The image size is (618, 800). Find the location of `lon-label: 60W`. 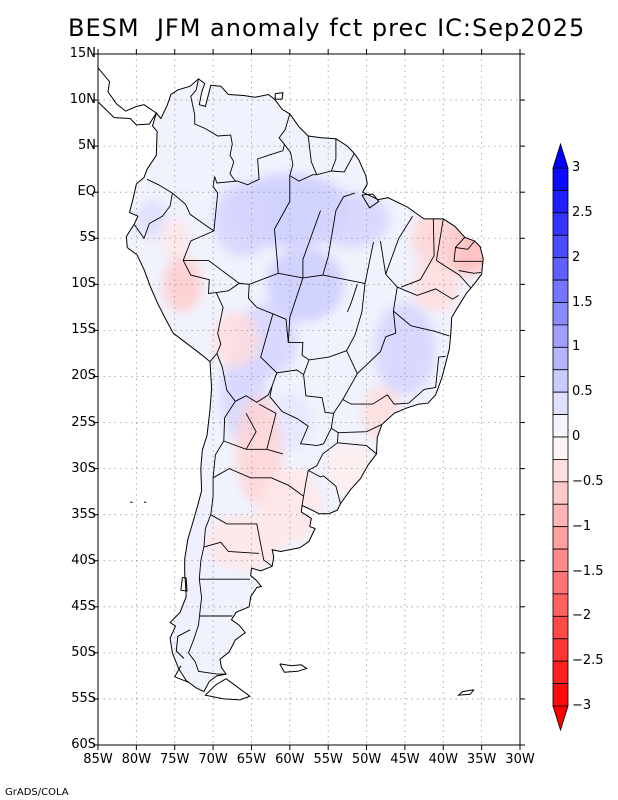

lon-label: 60W is located at coordinates (290, 759).